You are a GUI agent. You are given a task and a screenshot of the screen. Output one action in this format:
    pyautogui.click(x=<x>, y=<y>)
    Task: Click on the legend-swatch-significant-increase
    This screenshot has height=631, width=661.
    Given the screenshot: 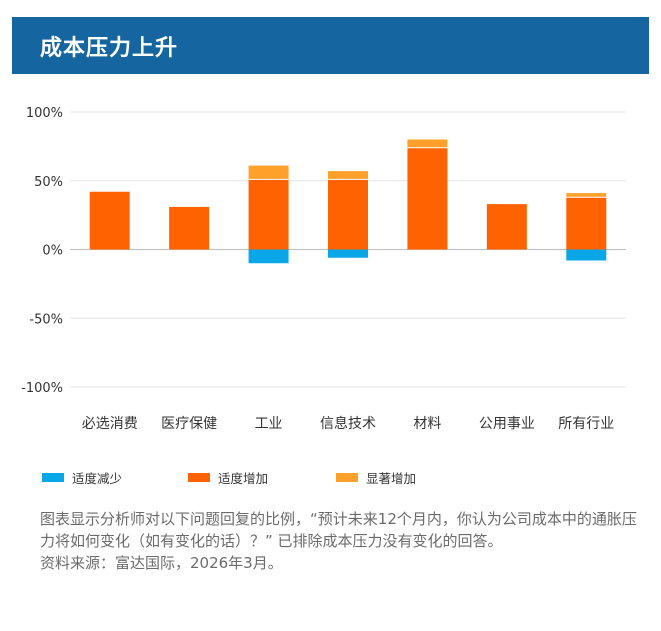 What is the action you would take?
    pyautogui.click(x=347, y=477)
    